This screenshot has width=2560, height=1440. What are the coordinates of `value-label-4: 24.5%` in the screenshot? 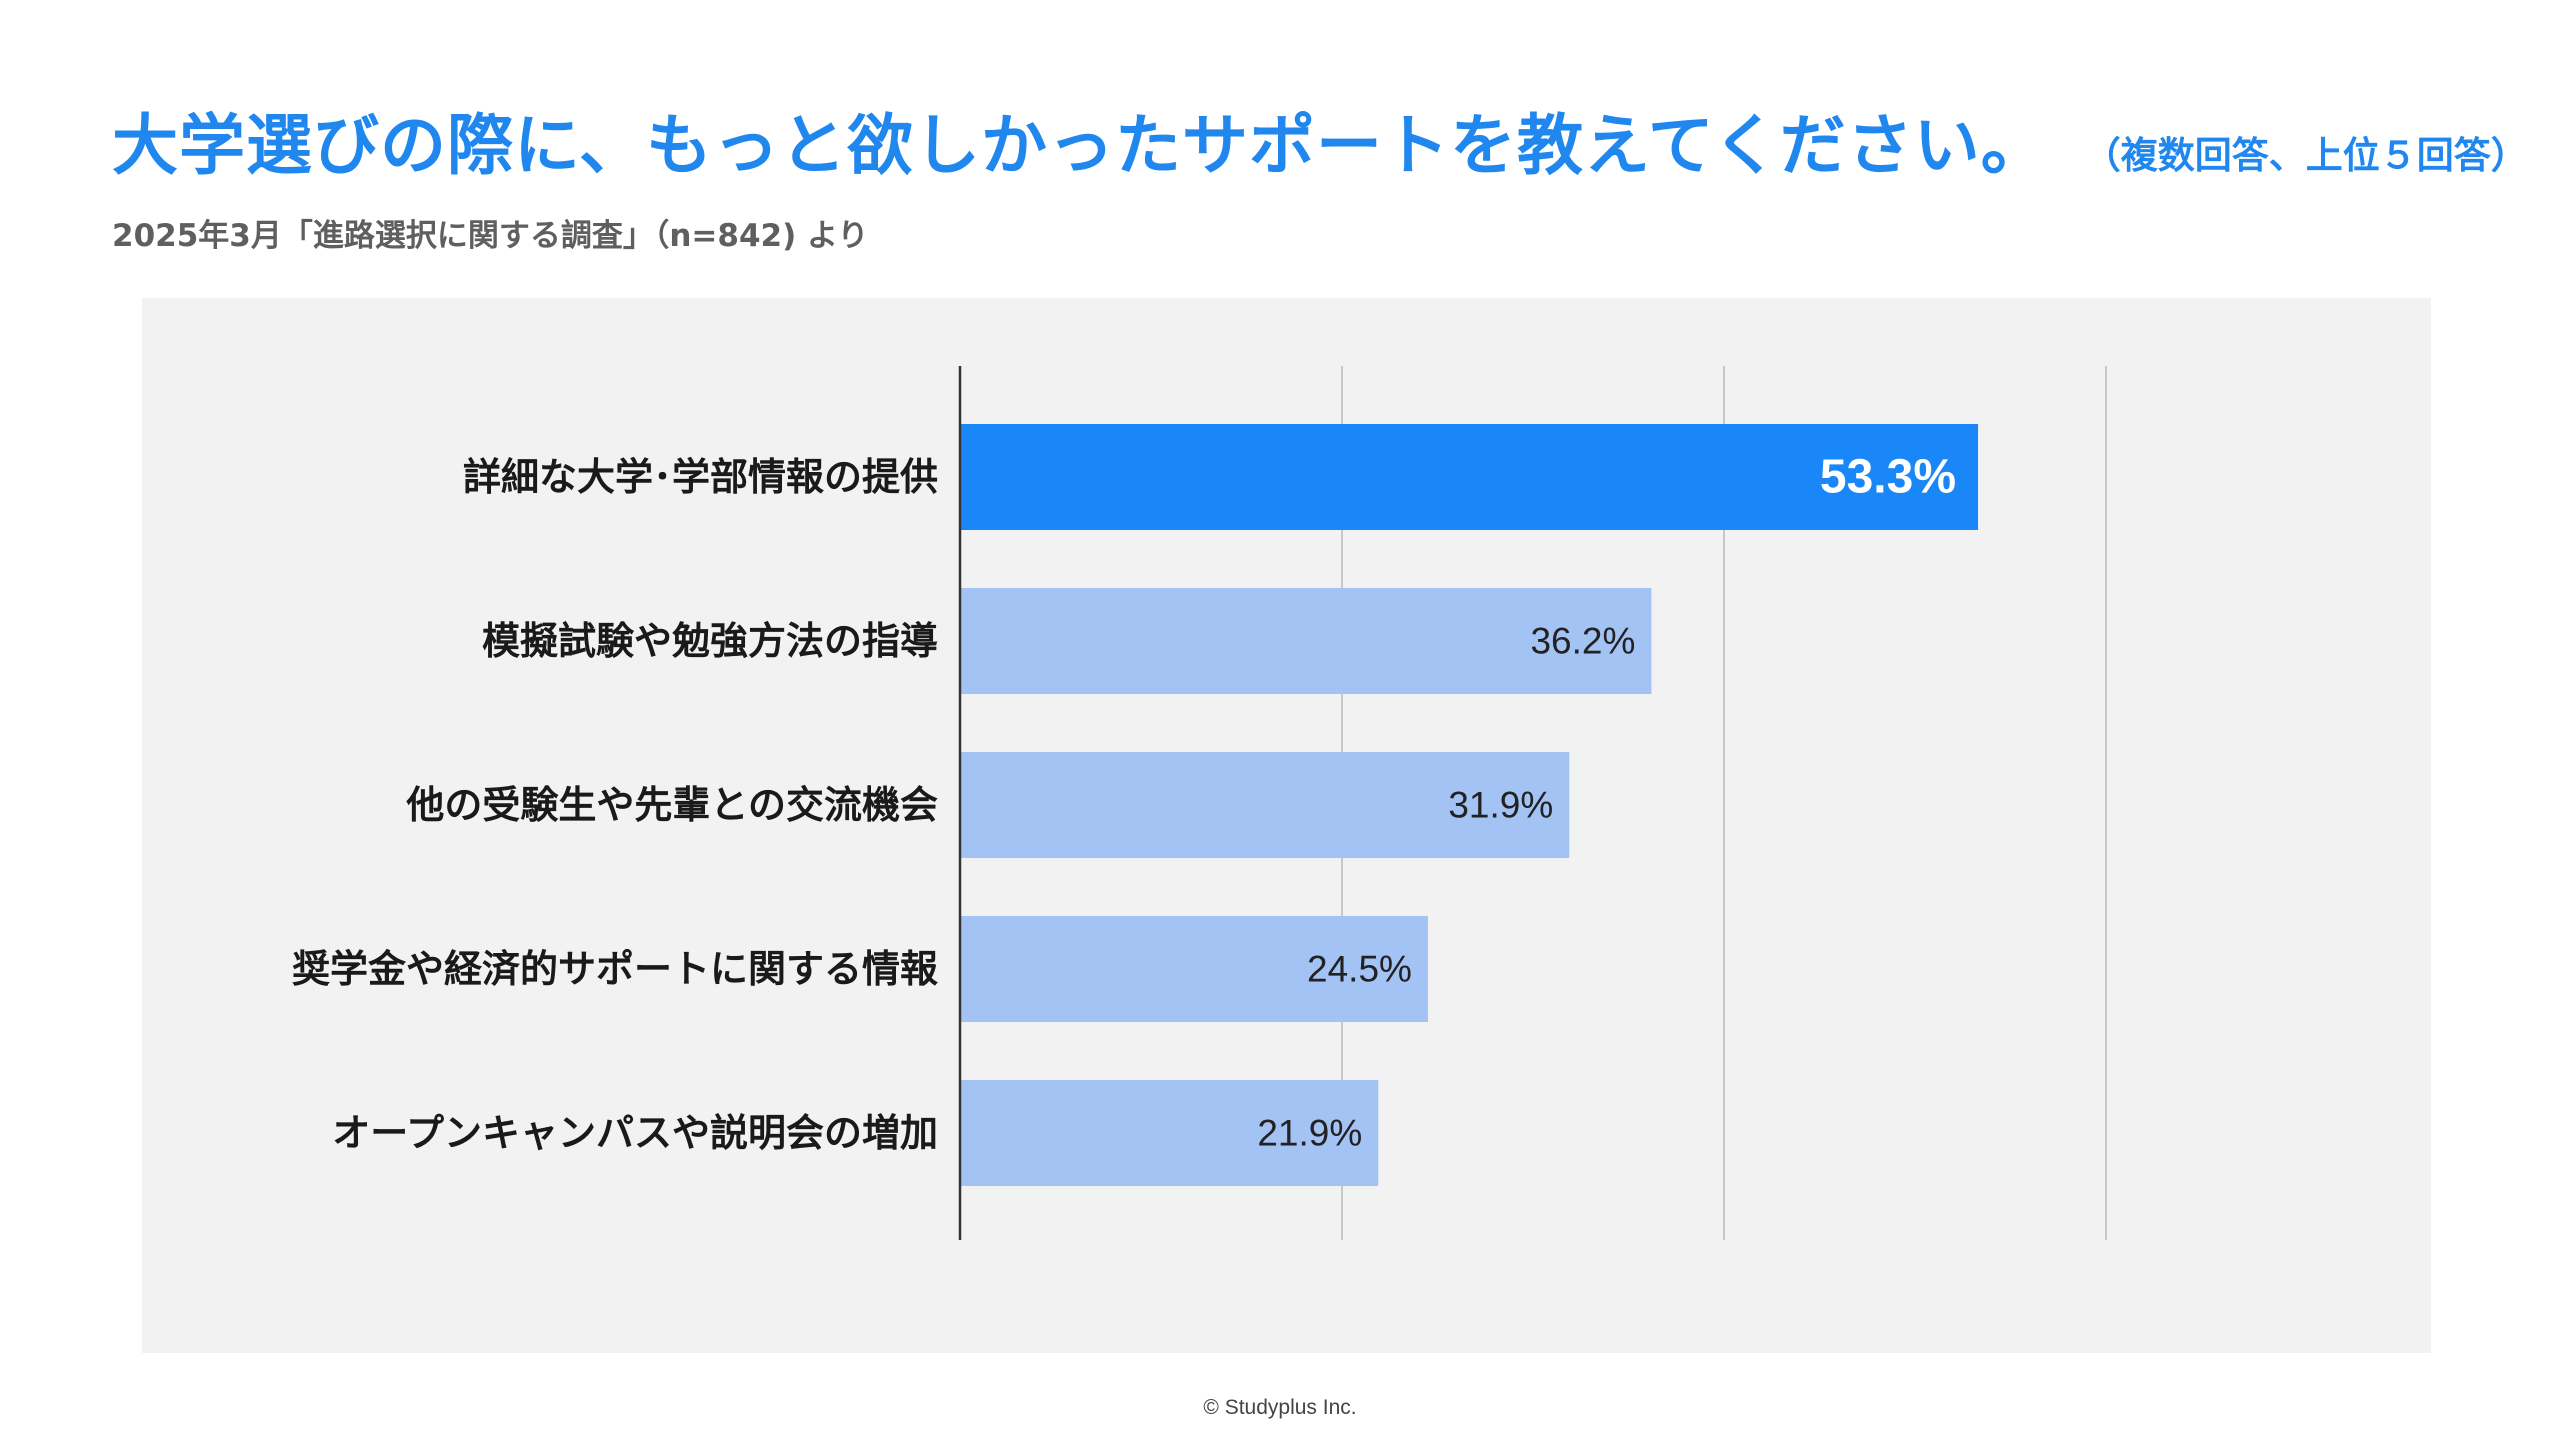 It's located at (1359, 969).